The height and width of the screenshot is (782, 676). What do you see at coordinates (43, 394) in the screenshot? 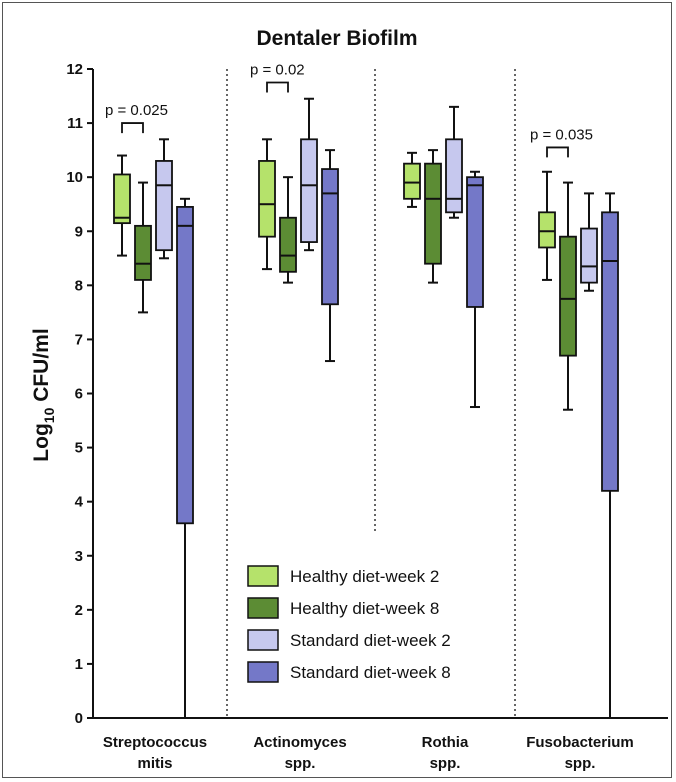
I see `y-axis-label: Log10 CFU/ml` at bounding box center [43, 394].